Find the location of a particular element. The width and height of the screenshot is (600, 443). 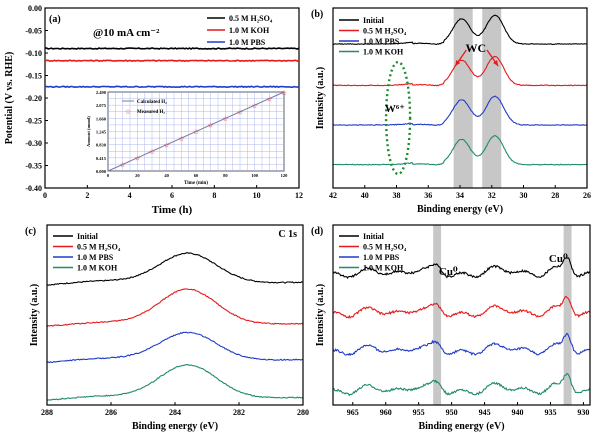

panel-d-legend-label: 1.0 M PBS is located at coordinates (381, 257).